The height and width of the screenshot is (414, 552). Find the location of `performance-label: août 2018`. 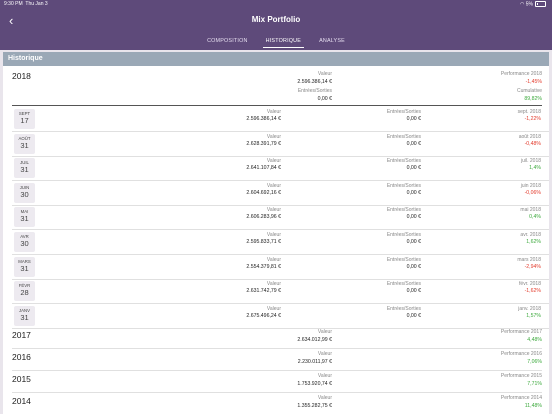

performance-label: août 2018 is located at coordinates (529, 136).